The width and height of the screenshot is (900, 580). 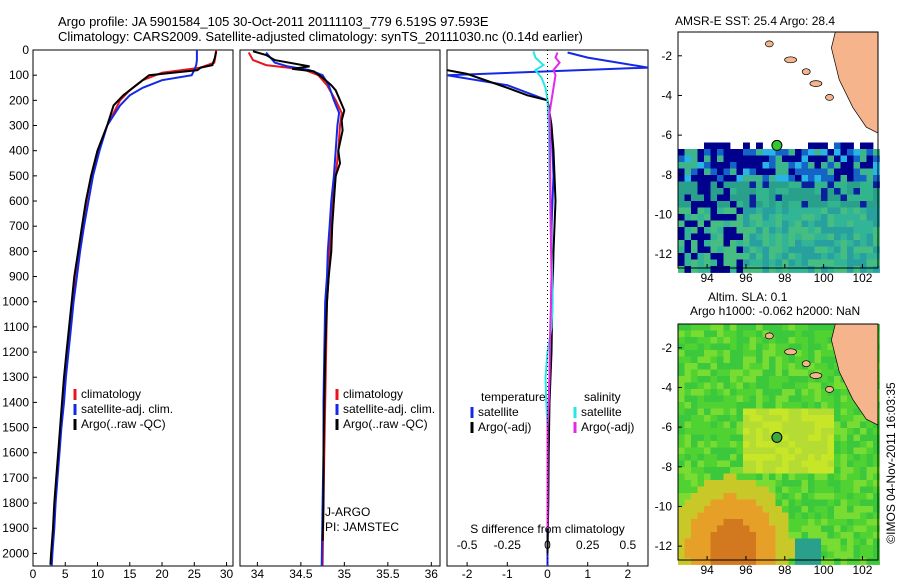 What do you see at coordinates (806, 72) in the screenshot?
I see `land-island` at bounding box center [806, 72].